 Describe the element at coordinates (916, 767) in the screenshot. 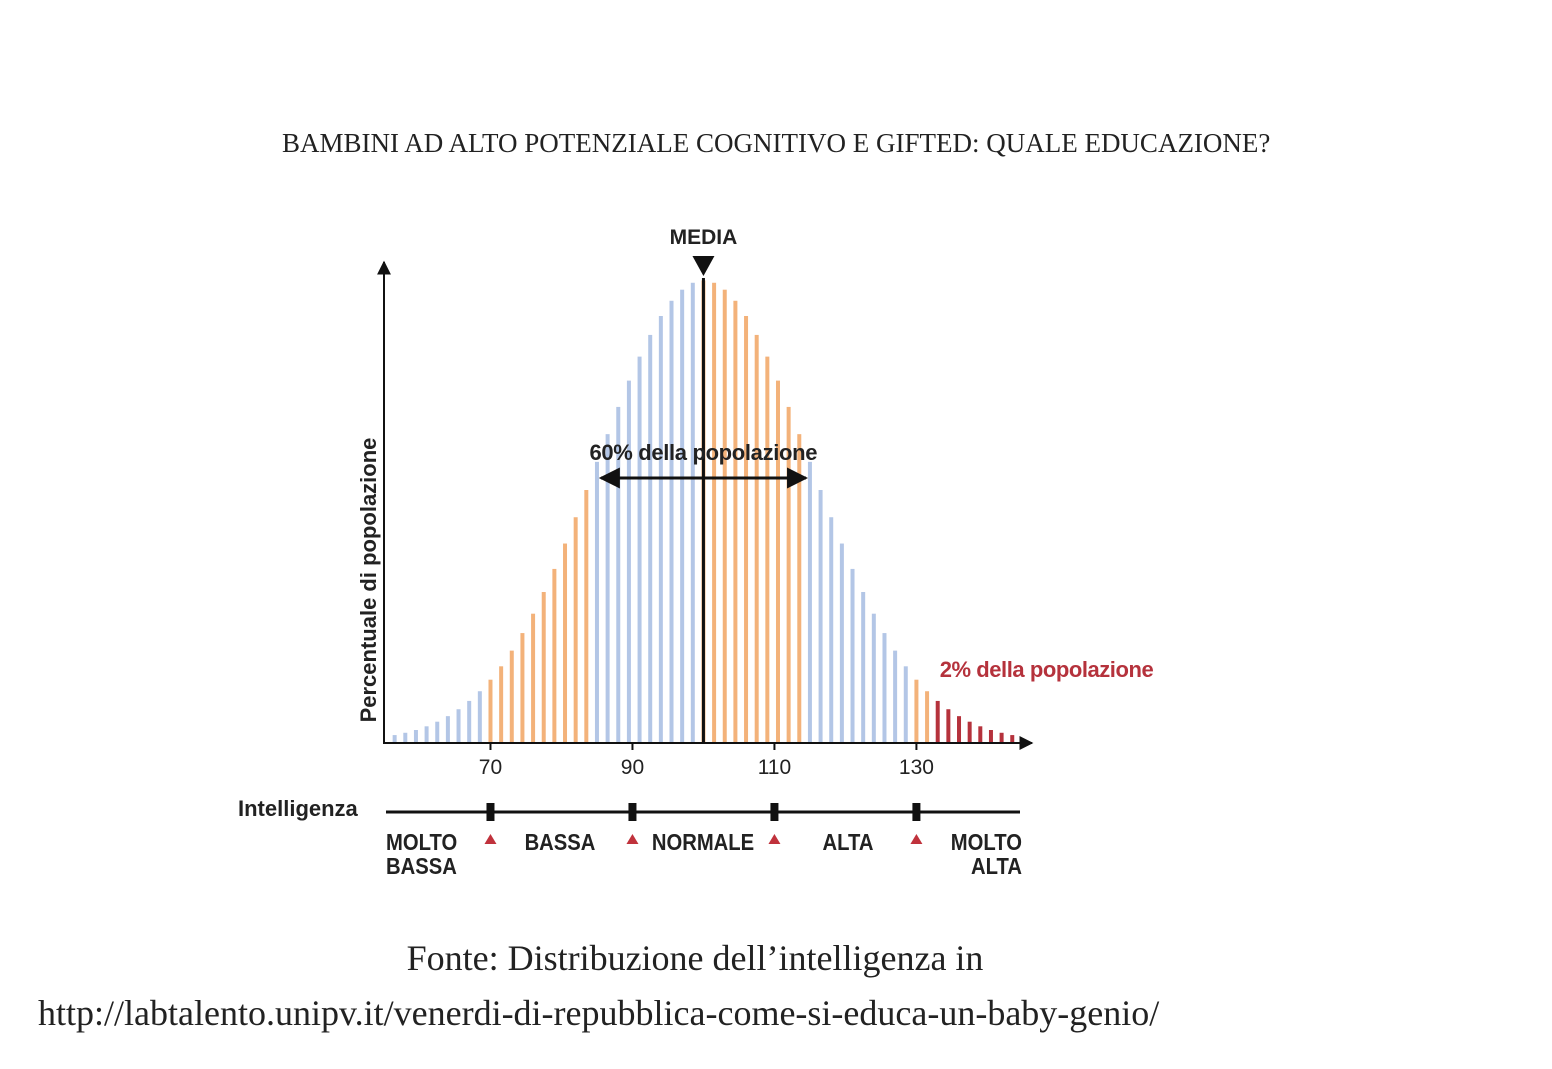

I see `x-tick-label: 130` at that location.